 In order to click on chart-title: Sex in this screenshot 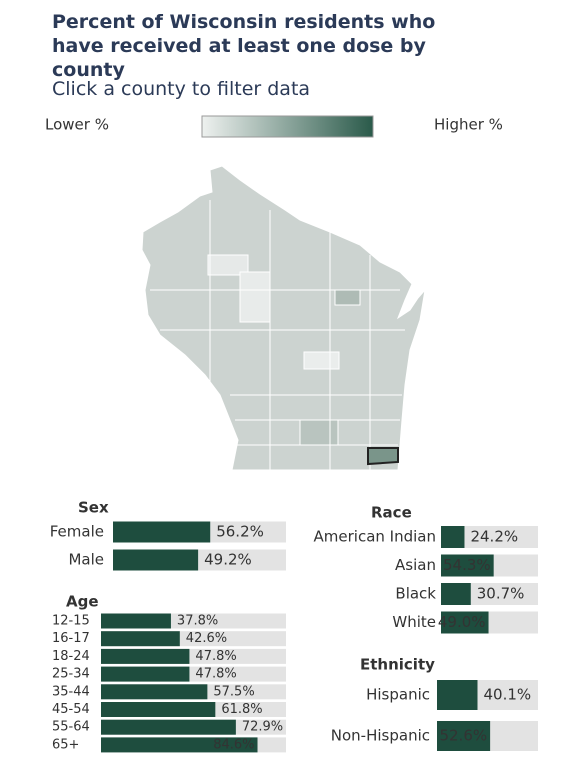, I will do `click(93, 508)`.